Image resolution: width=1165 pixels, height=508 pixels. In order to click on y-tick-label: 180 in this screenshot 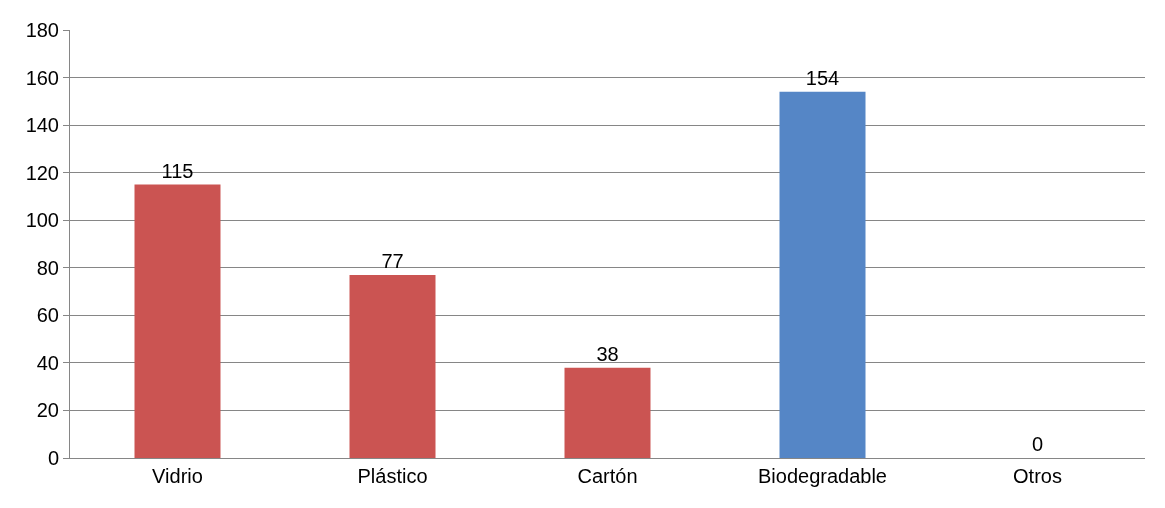, I will do `click(42, 30)`.